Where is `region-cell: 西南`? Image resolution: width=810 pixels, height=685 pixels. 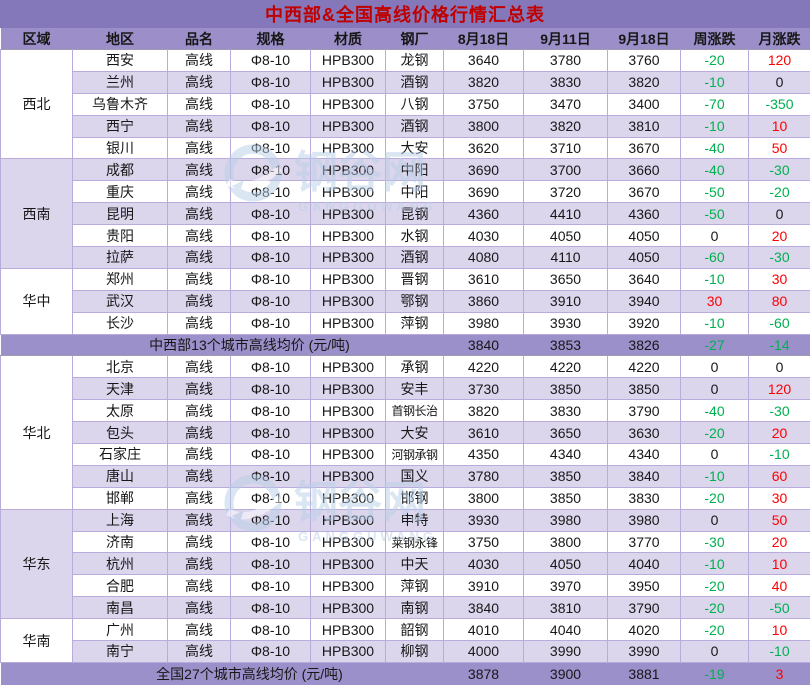
region-cell: 西南 is located at coordinates (36, 213).